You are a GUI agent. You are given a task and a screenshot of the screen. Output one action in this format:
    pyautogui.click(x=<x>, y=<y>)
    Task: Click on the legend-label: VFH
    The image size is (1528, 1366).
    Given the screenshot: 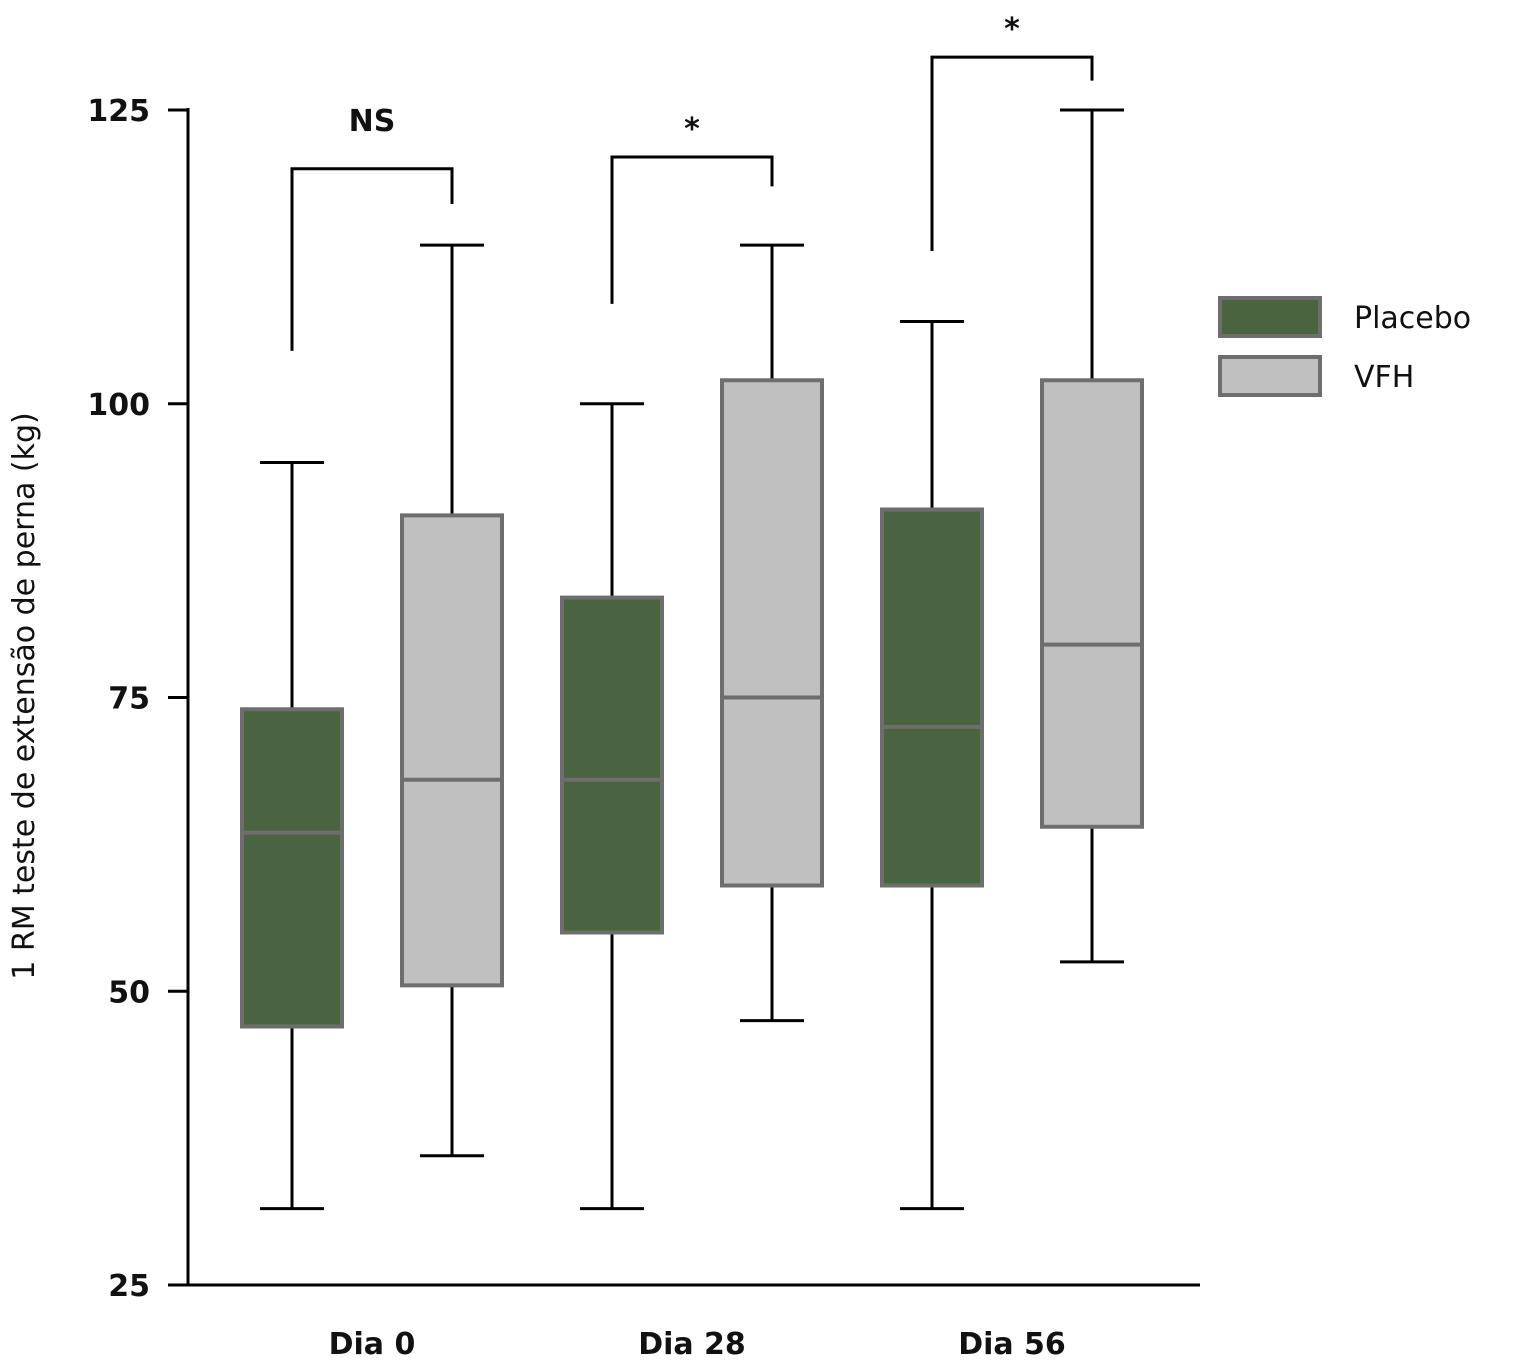 What is the action you would take?
    pyautogui.click(x=1384, y=377)
    